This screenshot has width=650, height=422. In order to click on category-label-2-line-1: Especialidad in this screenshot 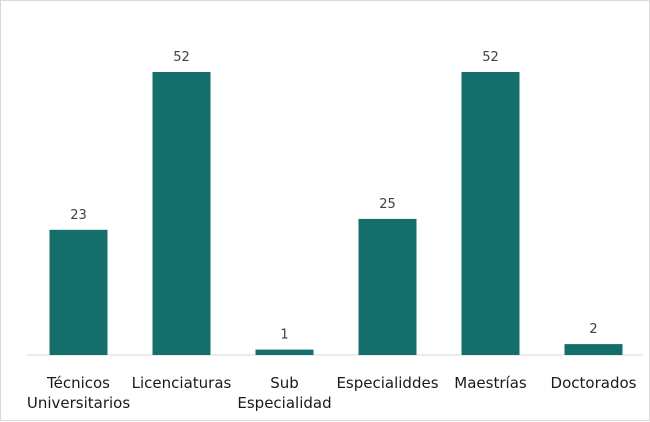, I will do `click(284, 403)`.